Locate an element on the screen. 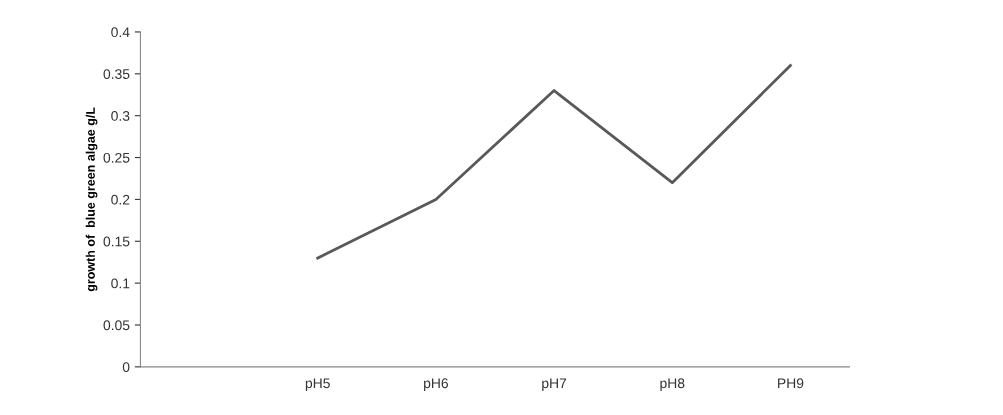  y-axis-title: growth of blue green algae g/L is located at coordinates (91, 199).